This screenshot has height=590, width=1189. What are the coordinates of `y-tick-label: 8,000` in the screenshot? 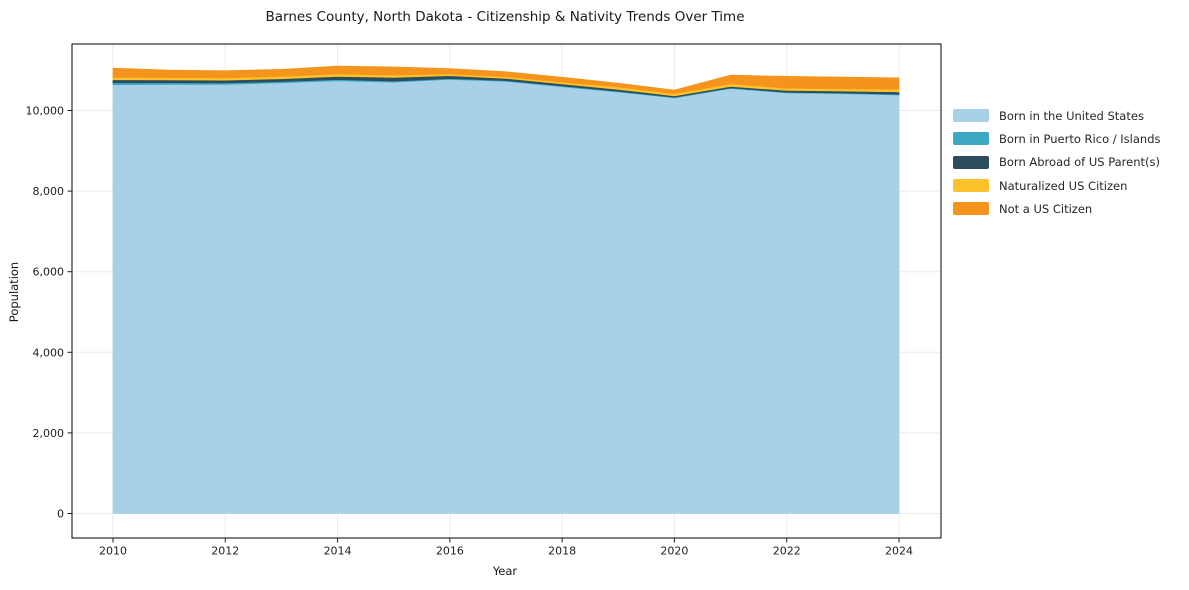 It's located at (49, 191).